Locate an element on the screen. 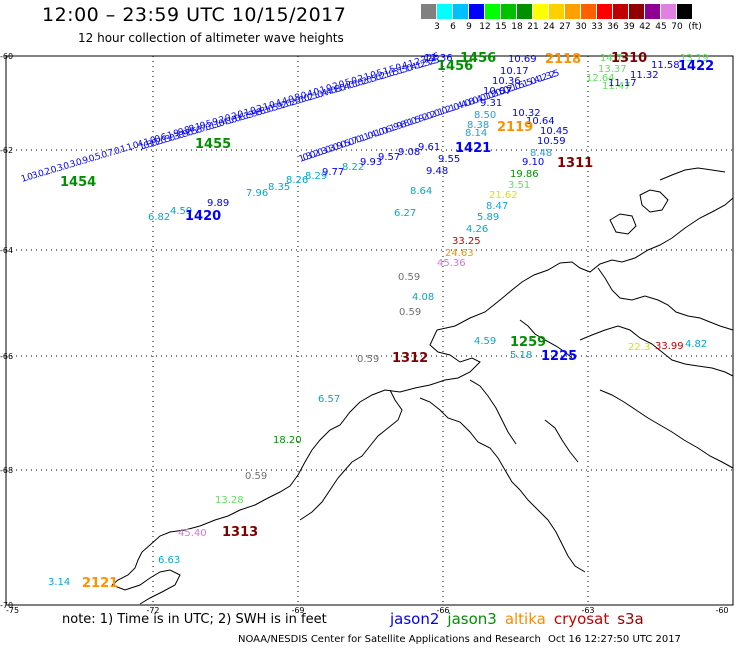  wave-height-reading: 10.32 is located at coordinates (526, 113).